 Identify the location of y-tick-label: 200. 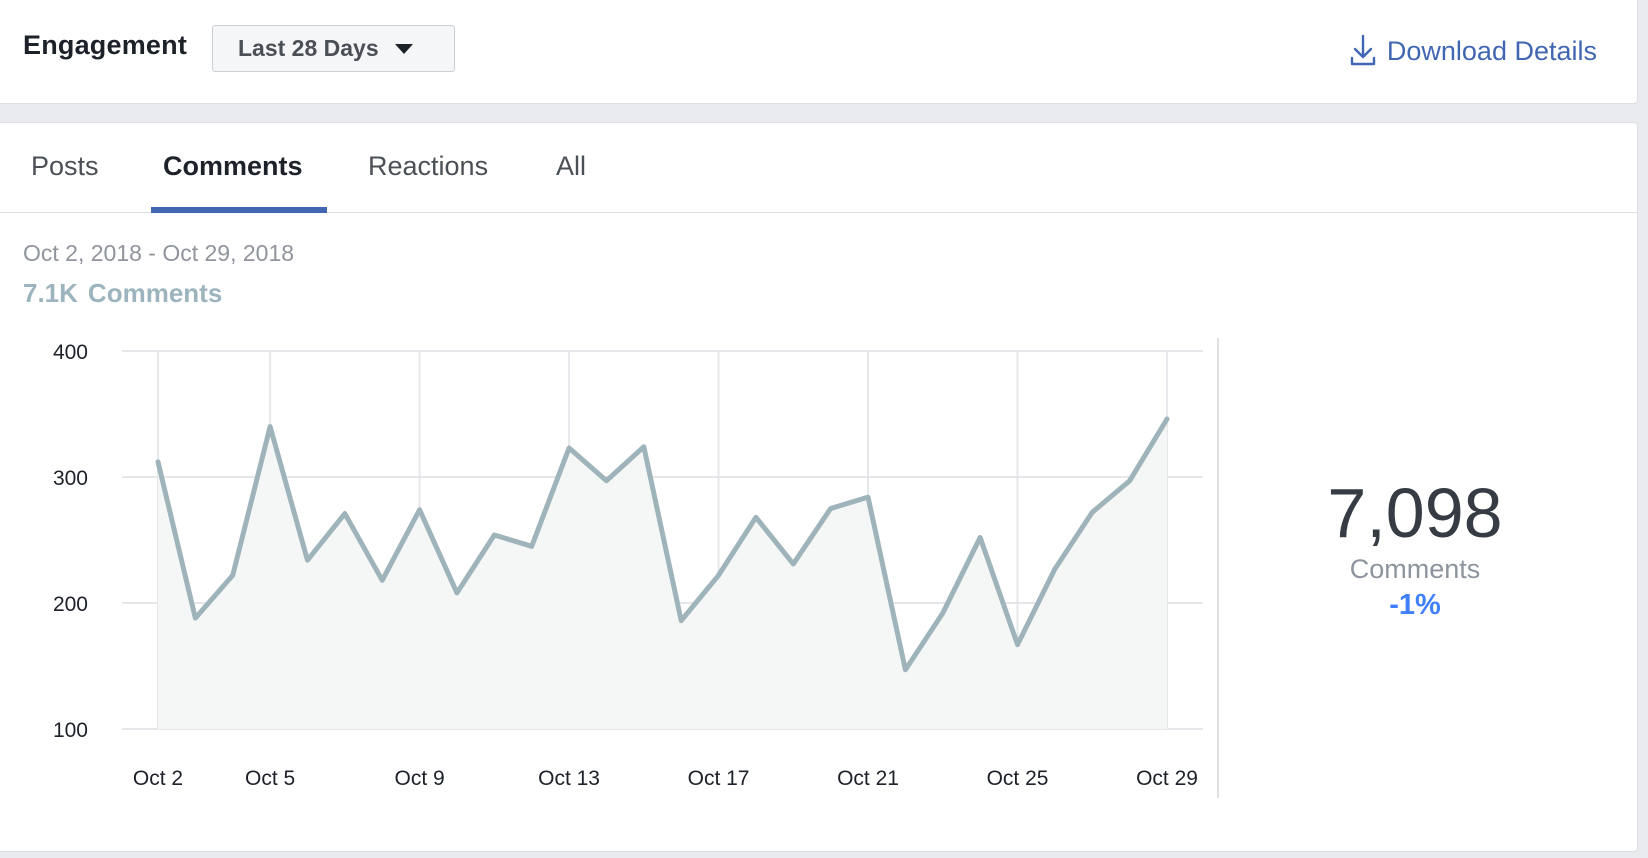
(70, 604).